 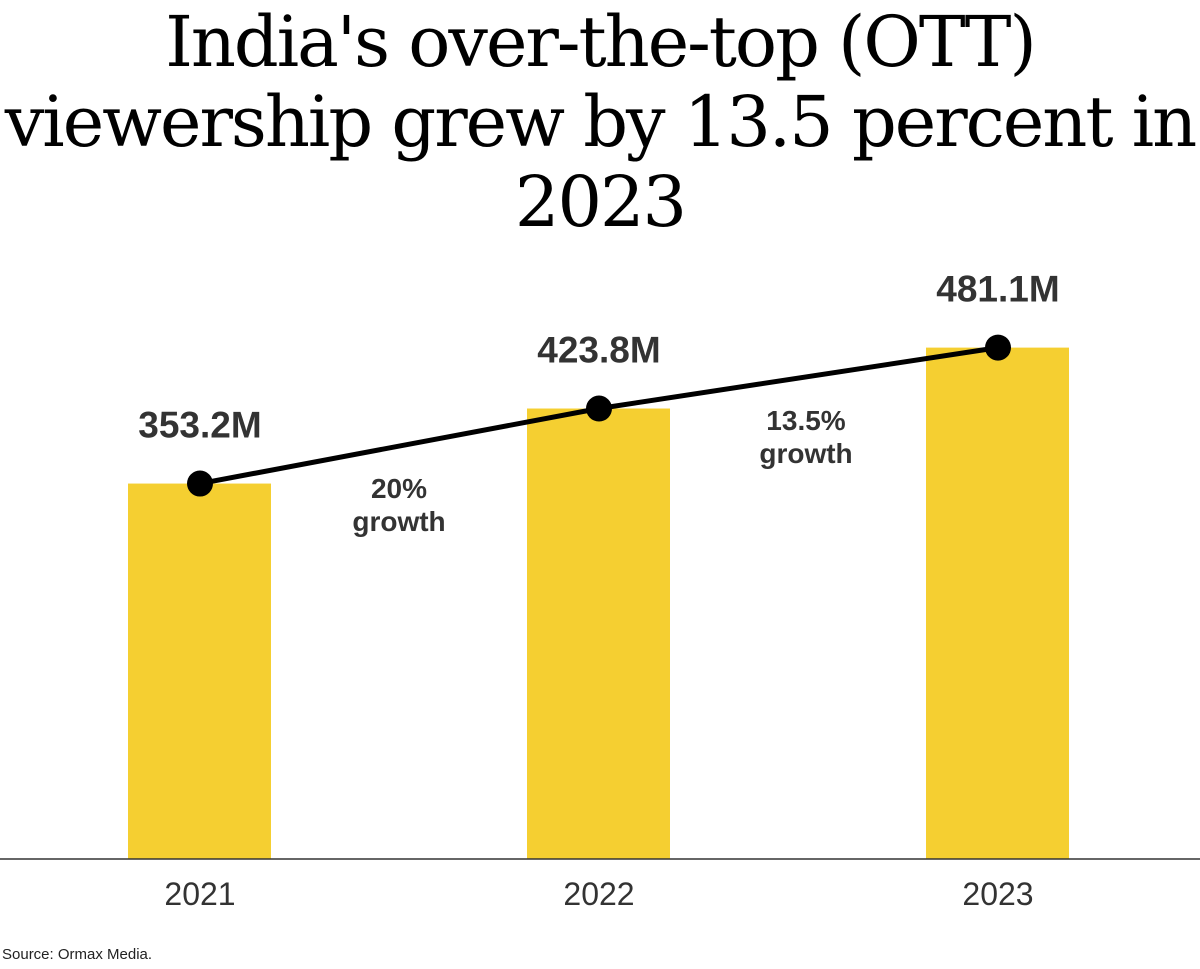 I want to click on growth-annotation: 20%, so click(x=399, y=488).